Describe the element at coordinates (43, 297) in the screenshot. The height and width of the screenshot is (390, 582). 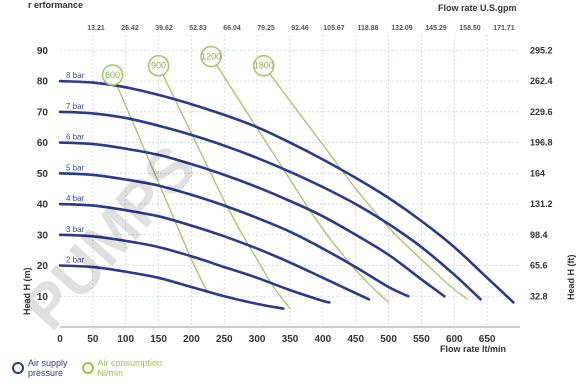
I see `y-tick-label: 10` at that location.